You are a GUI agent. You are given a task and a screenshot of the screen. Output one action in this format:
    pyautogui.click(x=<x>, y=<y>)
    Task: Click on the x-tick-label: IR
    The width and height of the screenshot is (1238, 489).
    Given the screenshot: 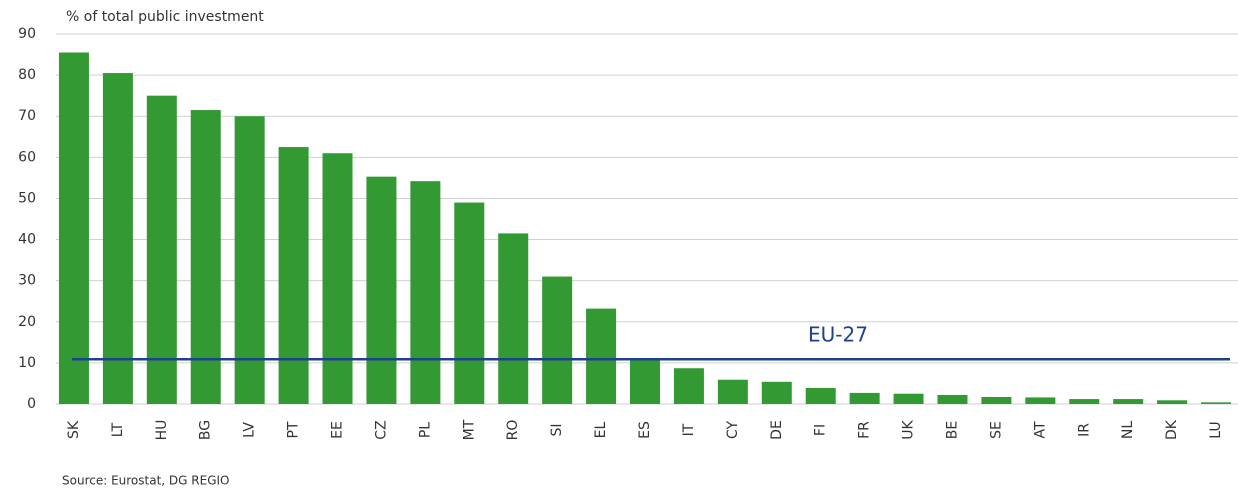 What is the action you would take?
    pyautogui.click(x=1084, y=430)
    